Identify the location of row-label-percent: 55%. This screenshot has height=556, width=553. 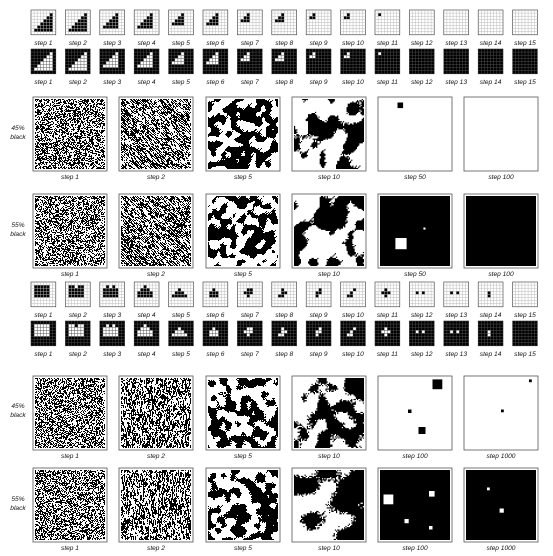
(17, 225).